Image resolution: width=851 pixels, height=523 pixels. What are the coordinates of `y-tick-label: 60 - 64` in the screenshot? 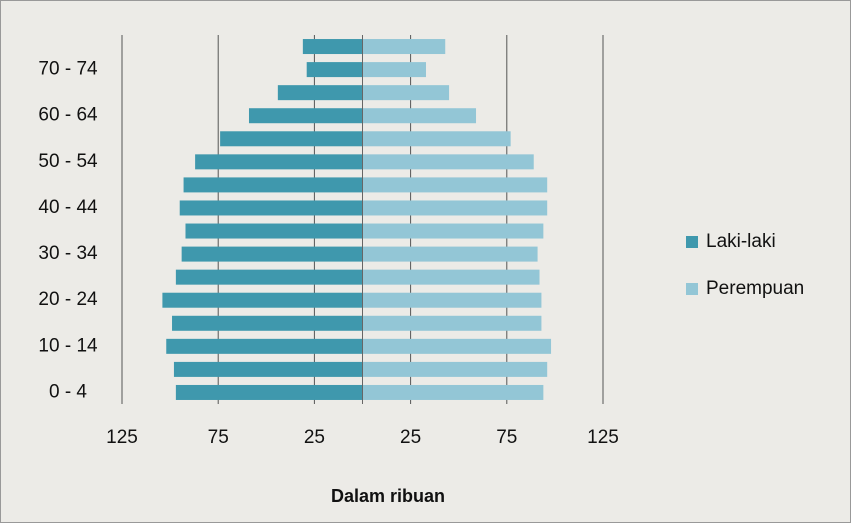 It's located at (68, 115).